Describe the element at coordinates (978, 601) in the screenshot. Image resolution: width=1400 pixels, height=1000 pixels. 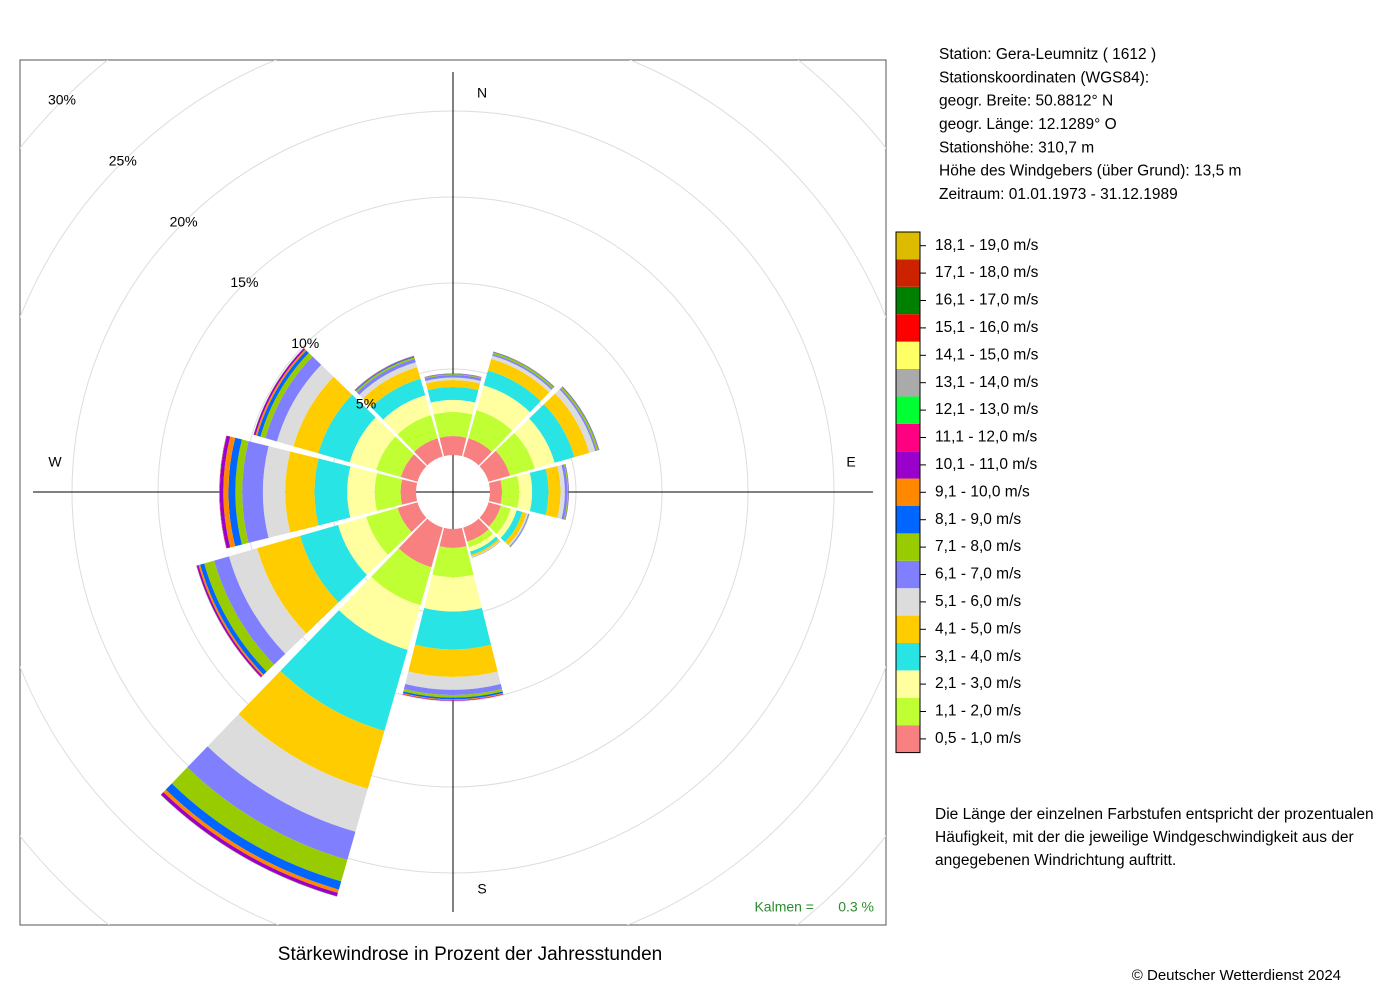
I see `legend-label: 5,1 - 6,0 m/s` at that location.